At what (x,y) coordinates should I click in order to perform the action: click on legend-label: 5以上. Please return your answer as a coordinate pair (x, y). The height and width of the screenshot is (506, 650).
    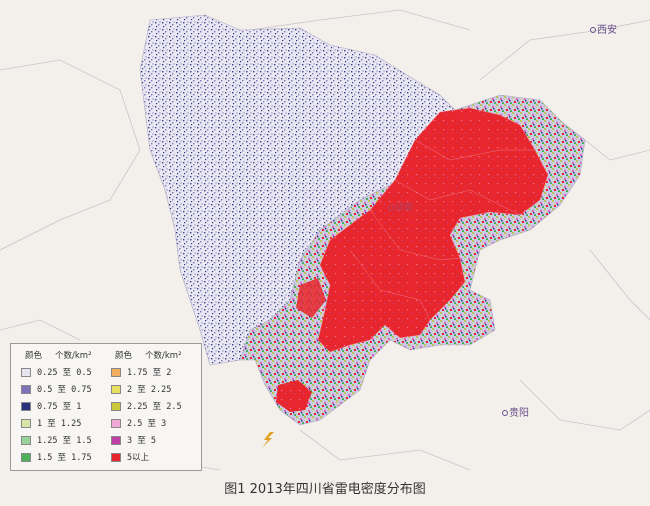
    Looking at the image, I should click on (138, 458).